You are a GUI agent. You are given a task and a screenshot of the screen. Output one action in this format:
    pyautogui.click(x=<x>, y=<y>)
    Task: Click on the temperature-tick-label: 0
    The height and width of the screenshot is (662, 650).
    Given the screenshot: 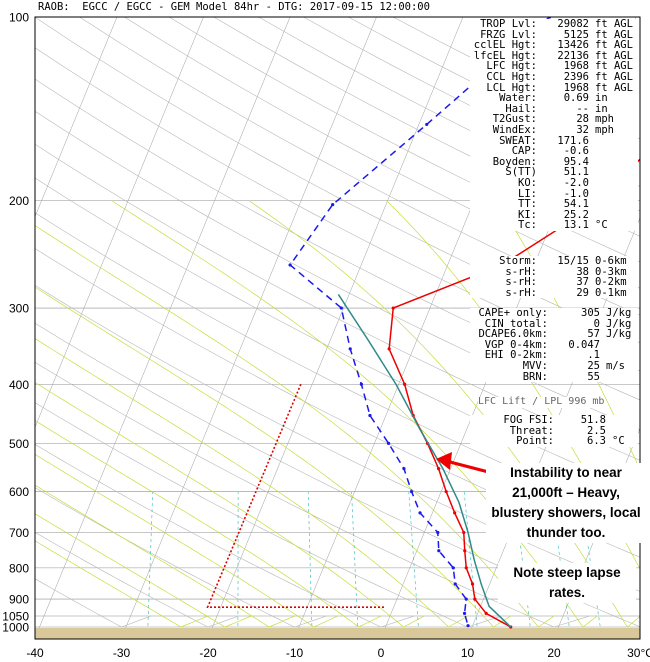 What is the action you would take?
    pyautogui.click(x=381, y=653)
    